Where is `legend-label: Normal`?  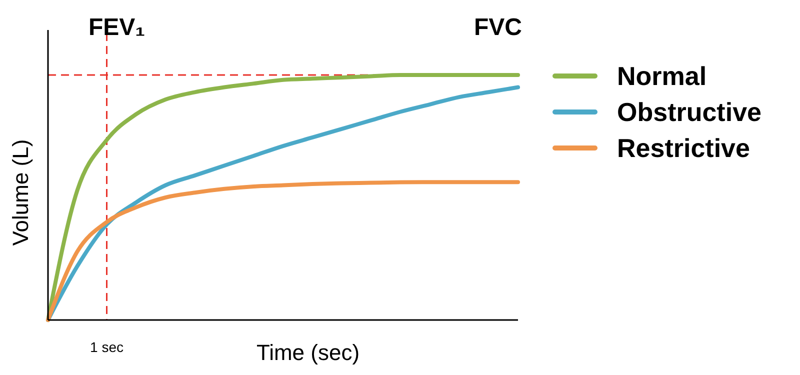
legend-label: Normal is located at coordinates (662, 76).